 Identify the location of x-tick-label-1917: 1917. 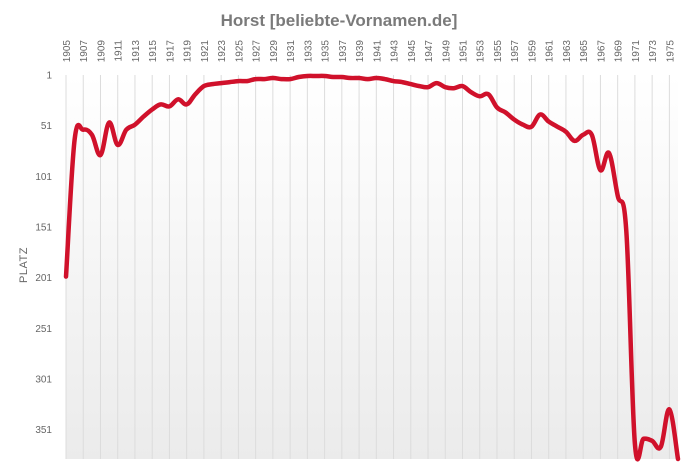
(170, 51).